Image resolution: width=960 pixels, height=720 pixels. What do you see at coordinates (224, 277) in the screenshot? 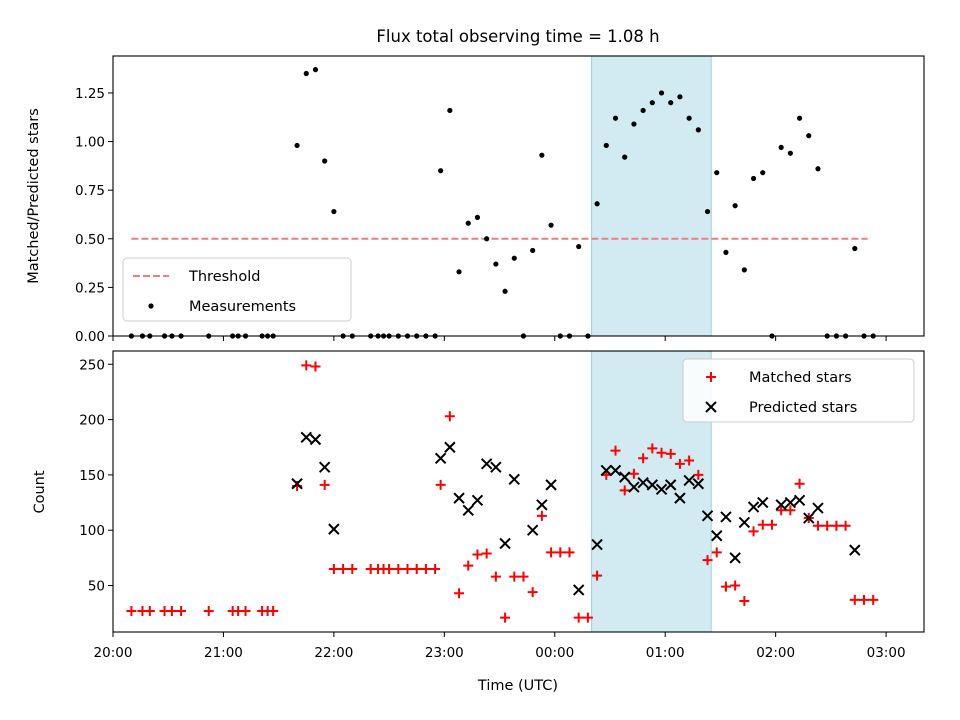
I see `legend-label: Threshold` at bounding box center [224, 277].